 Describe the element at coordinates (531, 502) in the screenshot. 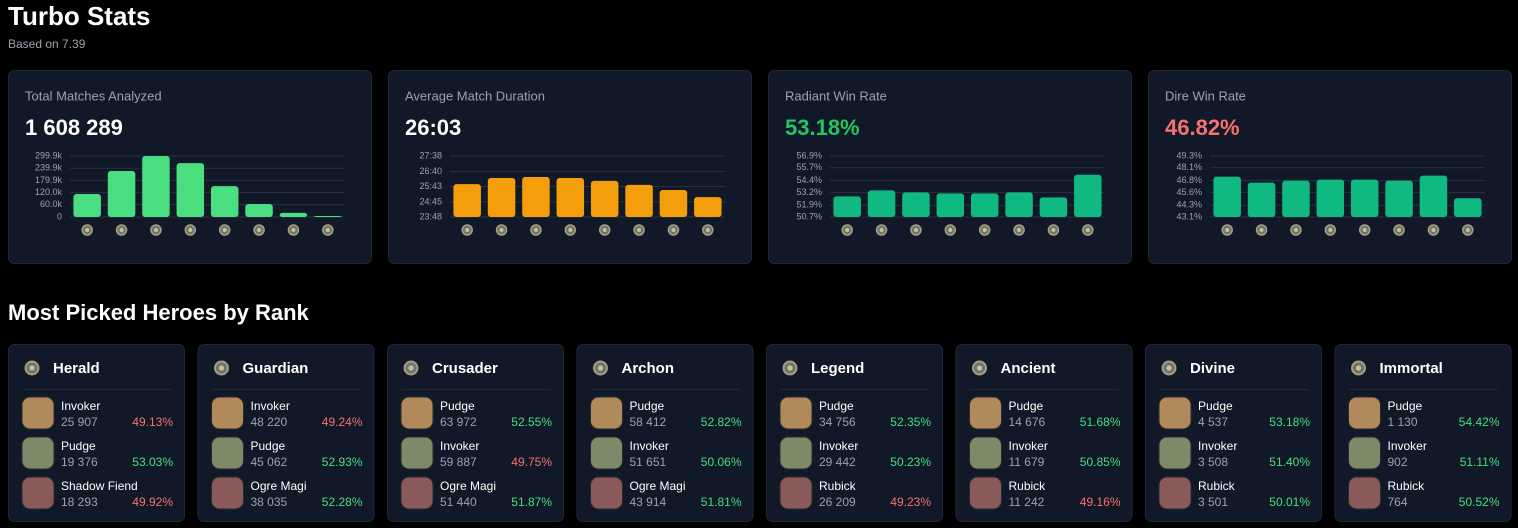

I see `hero-win-rate: 51.87%` at that location.